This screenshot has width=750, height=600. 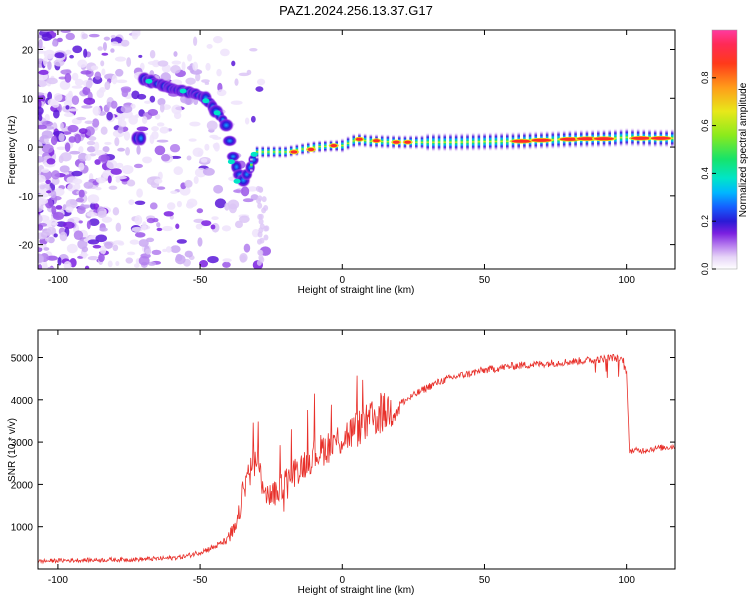 What do you see at coordinates (12, 450) in the screenshot?
I see `snr-y-axis-label: SNR (10 * v/v)` at bounding box center [12, 450].